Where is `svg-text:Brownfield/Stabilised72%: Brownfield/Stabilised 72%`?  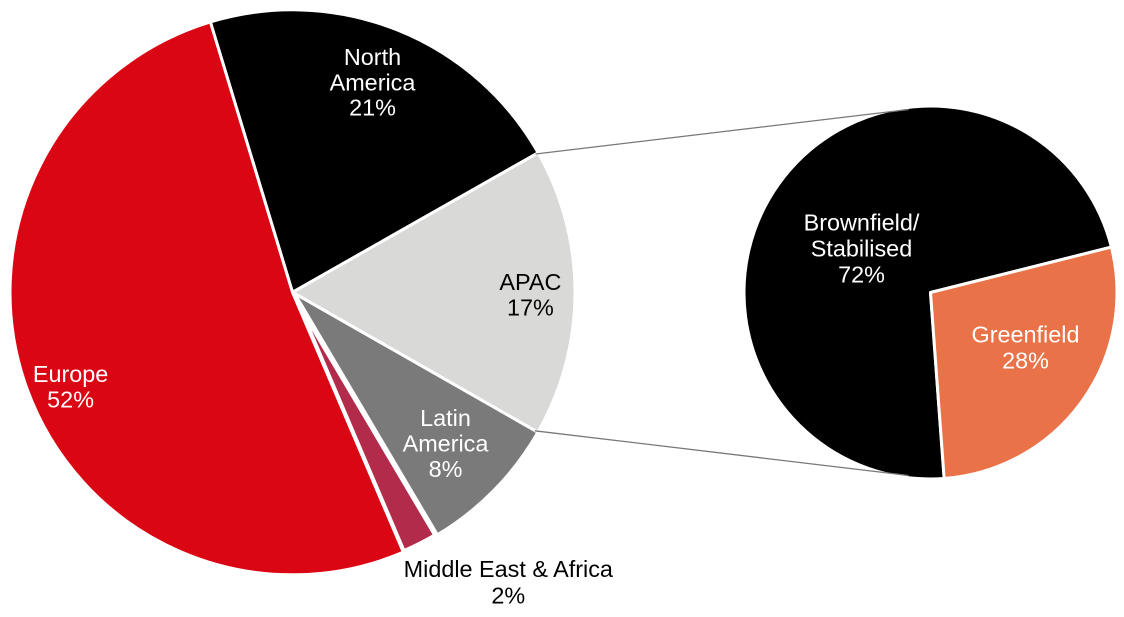
svg-text:Brownfield/Stabilised72%: Brownfield/Stabilised 72% is located at coordinates (862, 249).